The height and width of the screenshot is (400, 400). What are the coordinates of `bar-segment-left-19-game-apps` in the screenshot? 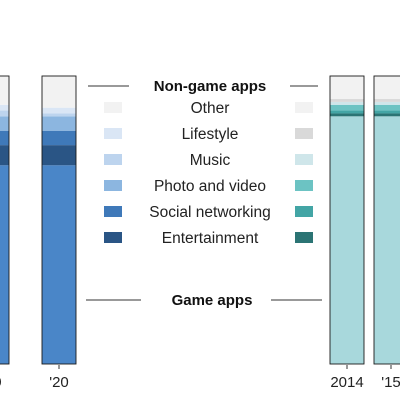 It's located at (4, 264).